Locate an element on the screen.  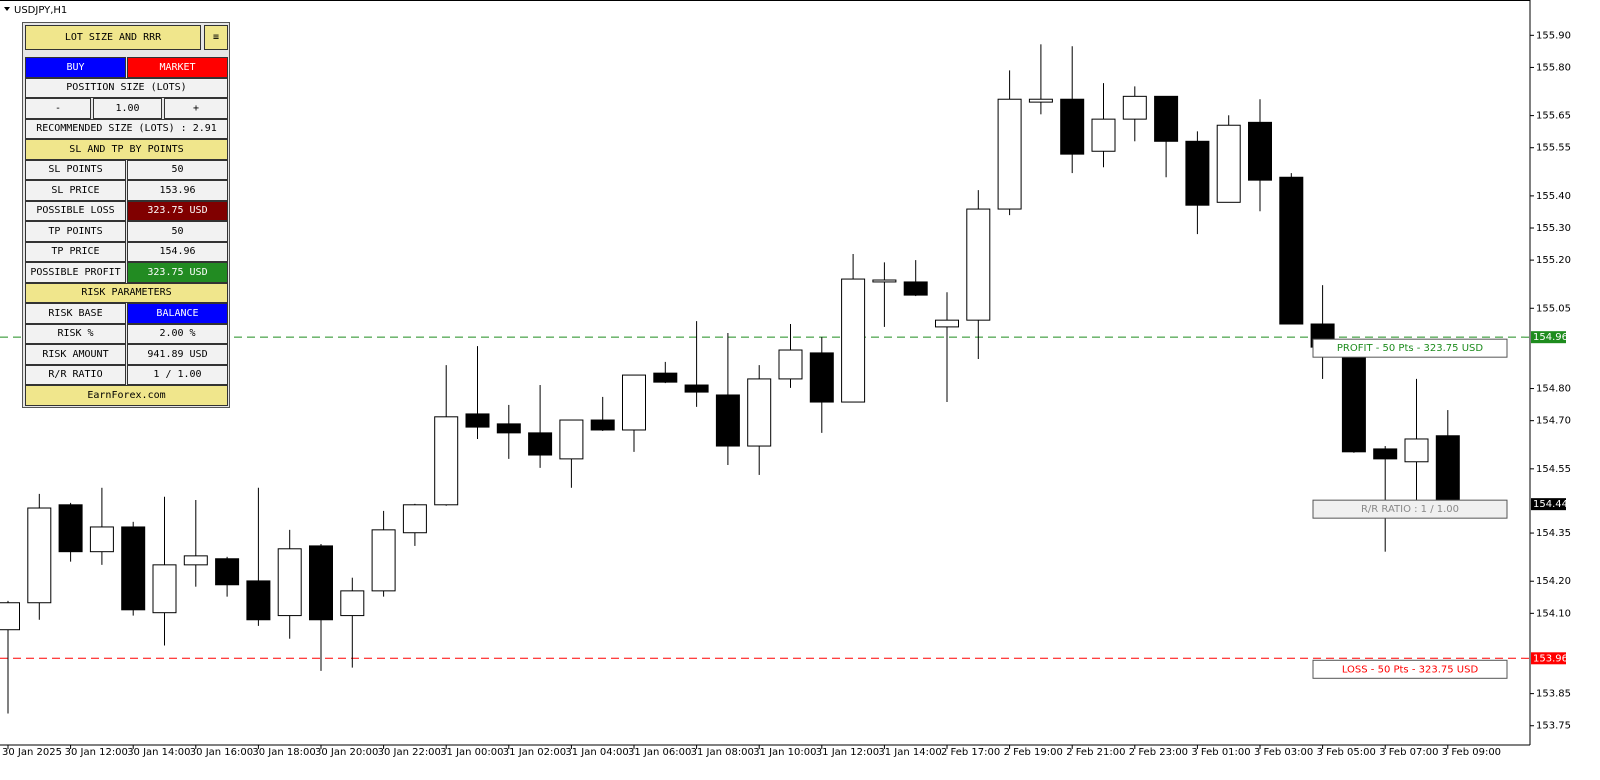
x-tick-label: 30 Jan 22:00 is located at coordinates (409, 752).